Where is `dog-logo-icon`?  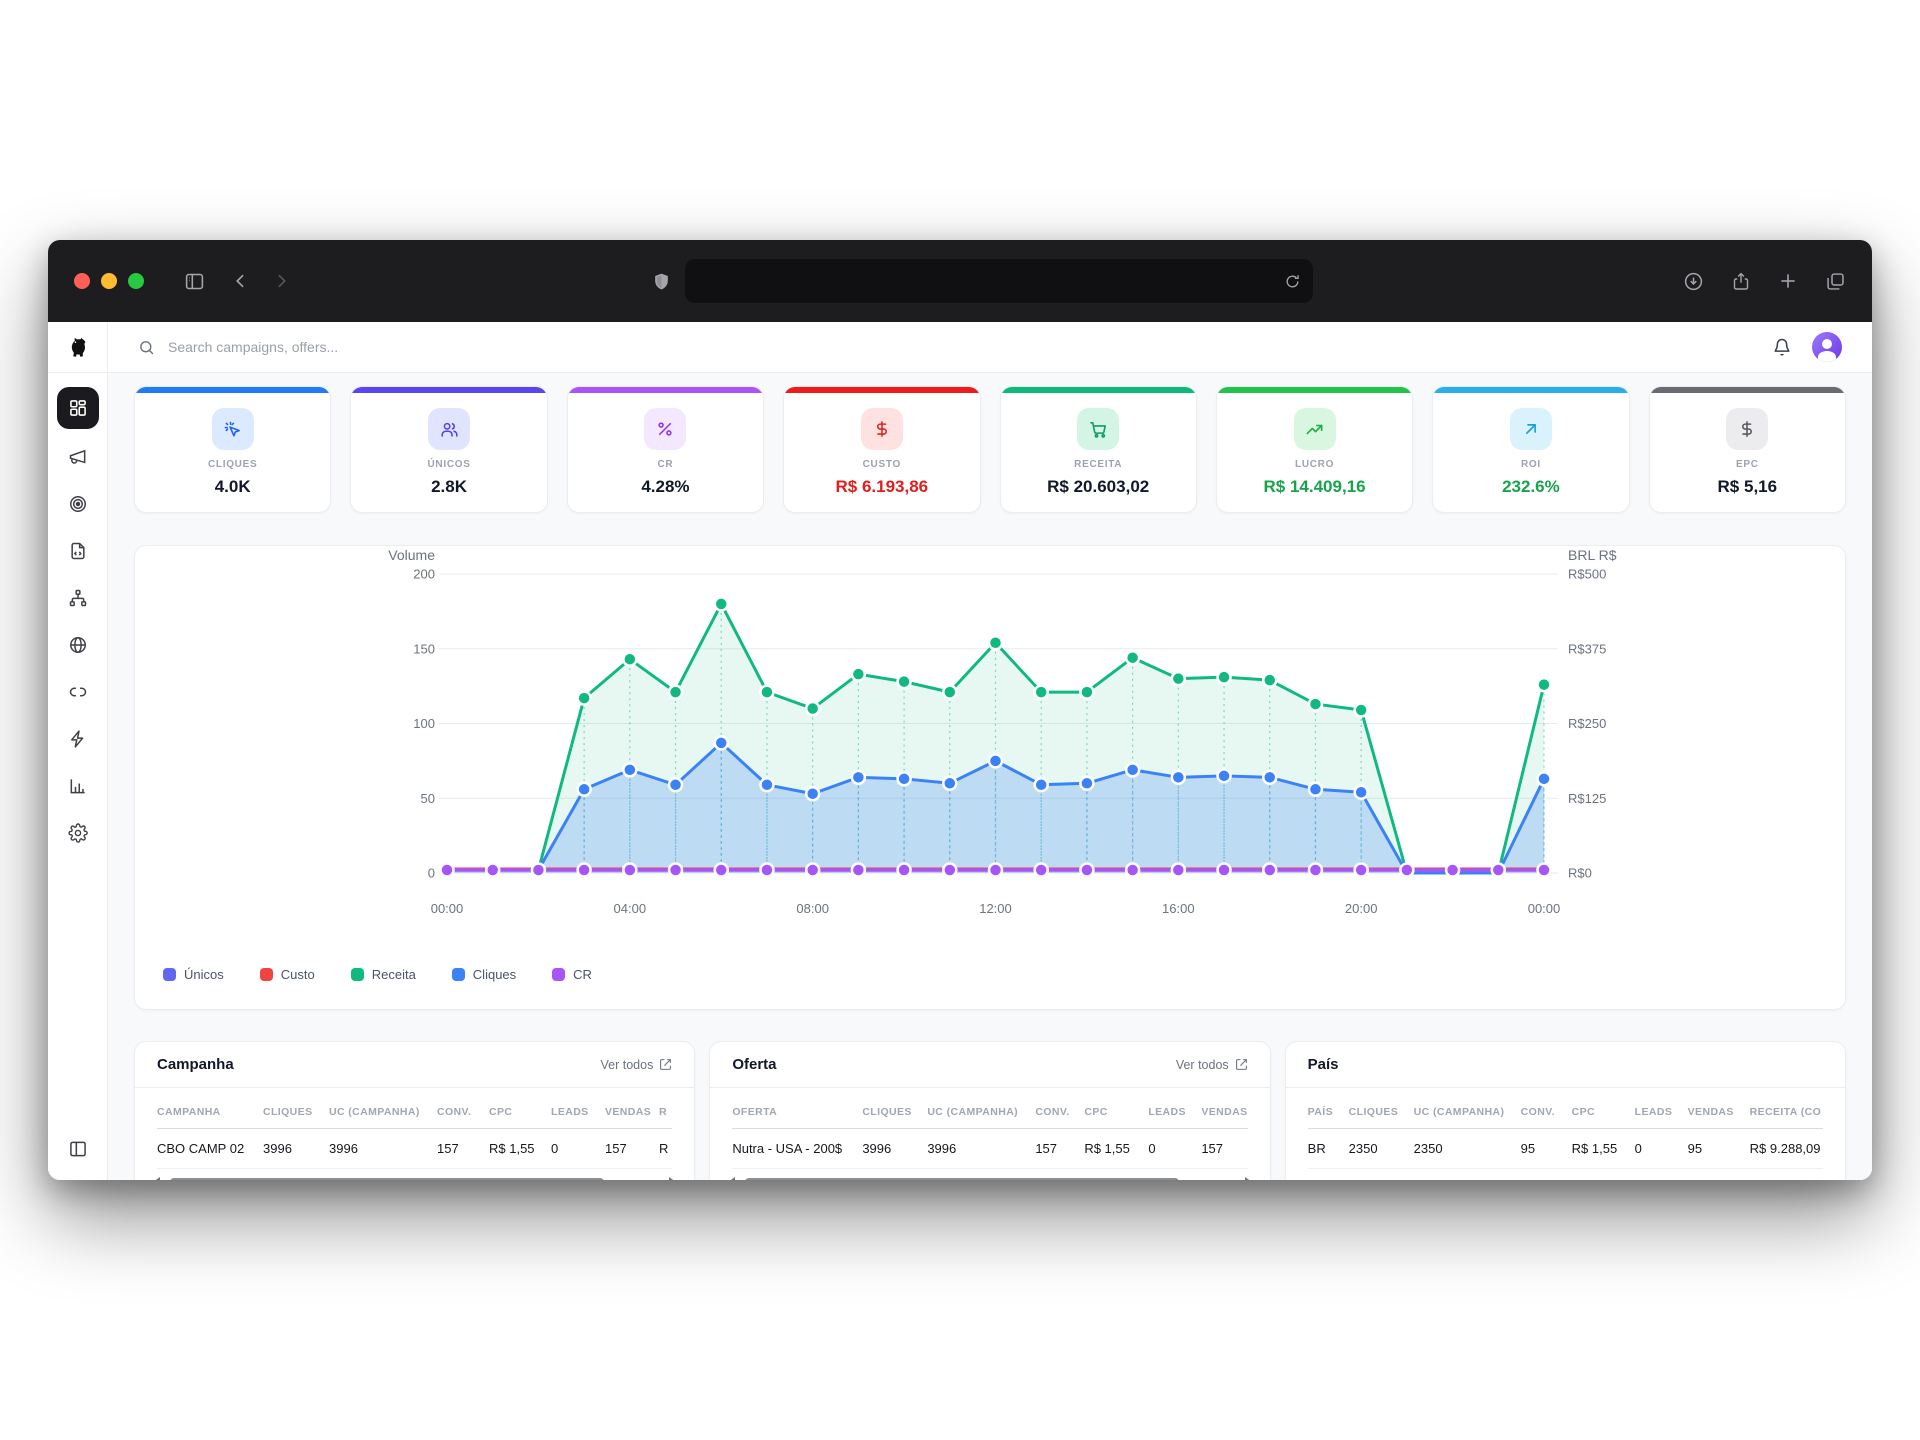
dog-logo-icon is located at coordinates (78, 347).